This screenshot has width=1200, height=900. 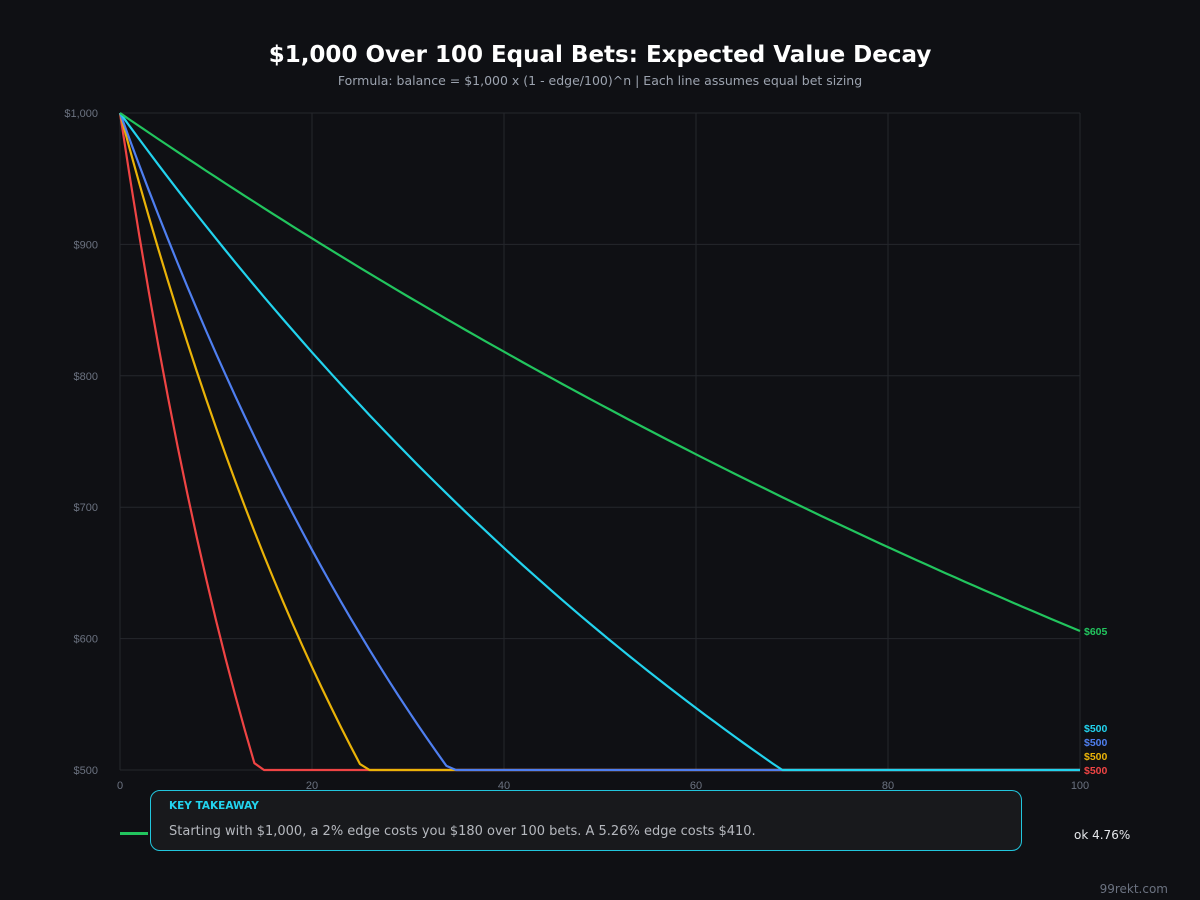 I want to click on x-tick-label: 20, so click(x=312, y=786).